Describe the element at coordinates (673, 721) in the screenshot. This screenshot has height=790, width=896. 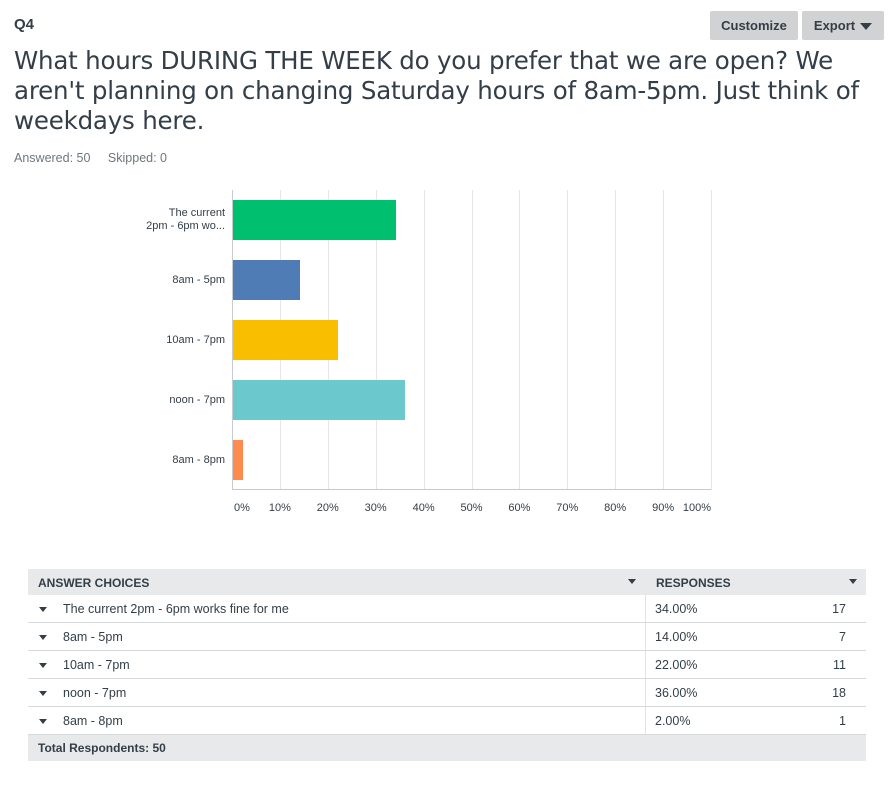
I see `response-percent: 2.00%` at that location.